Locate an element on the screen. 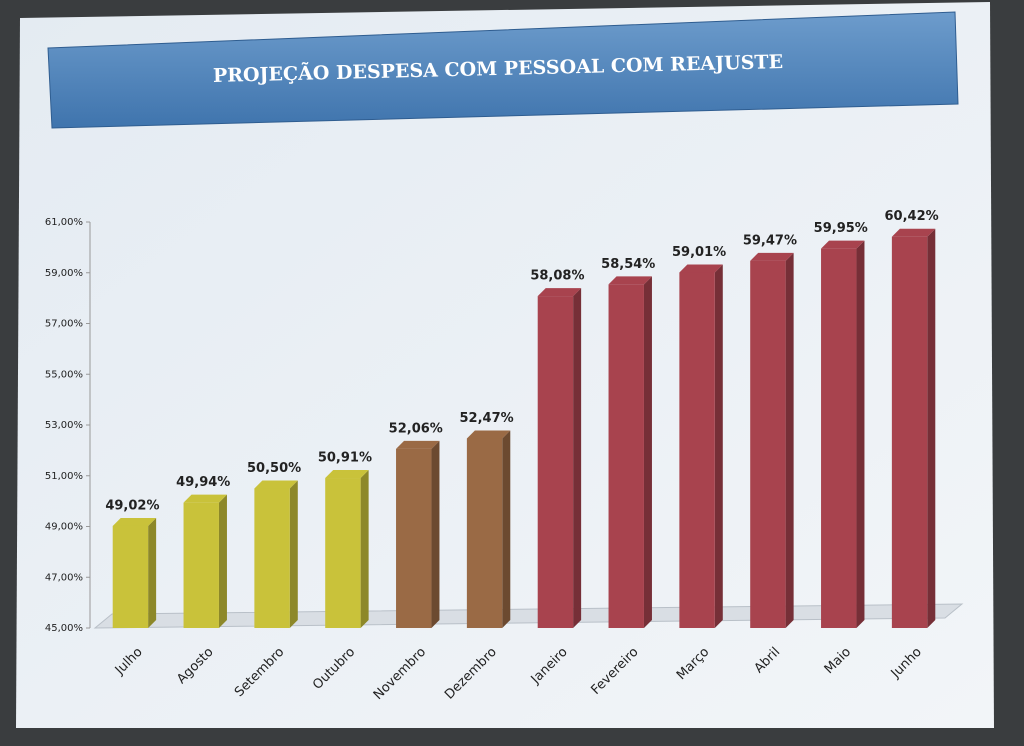 The width and height of the screenshot is (1024, 746). floor is located at coordinates (528, 616).